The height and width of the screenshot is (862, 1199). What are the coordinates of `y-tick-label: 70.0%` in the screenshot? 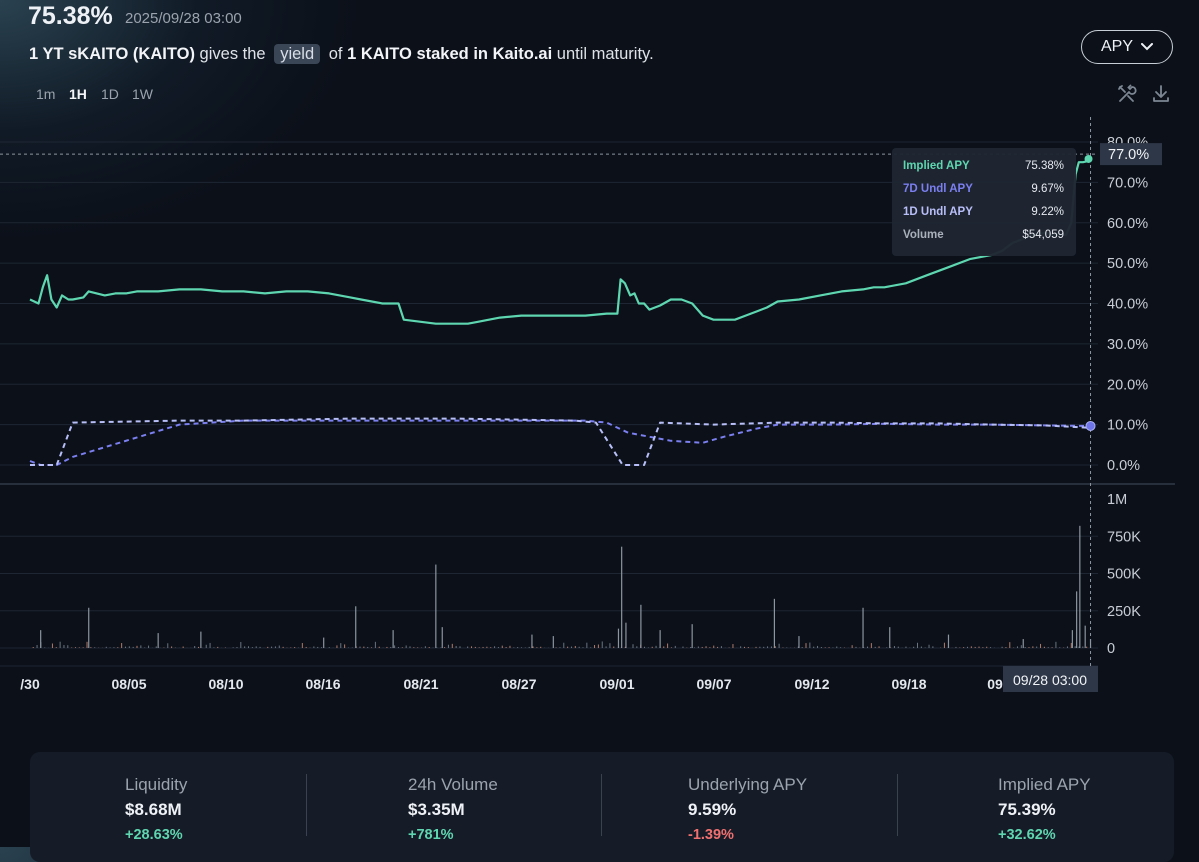 It's located at (1127, 183).